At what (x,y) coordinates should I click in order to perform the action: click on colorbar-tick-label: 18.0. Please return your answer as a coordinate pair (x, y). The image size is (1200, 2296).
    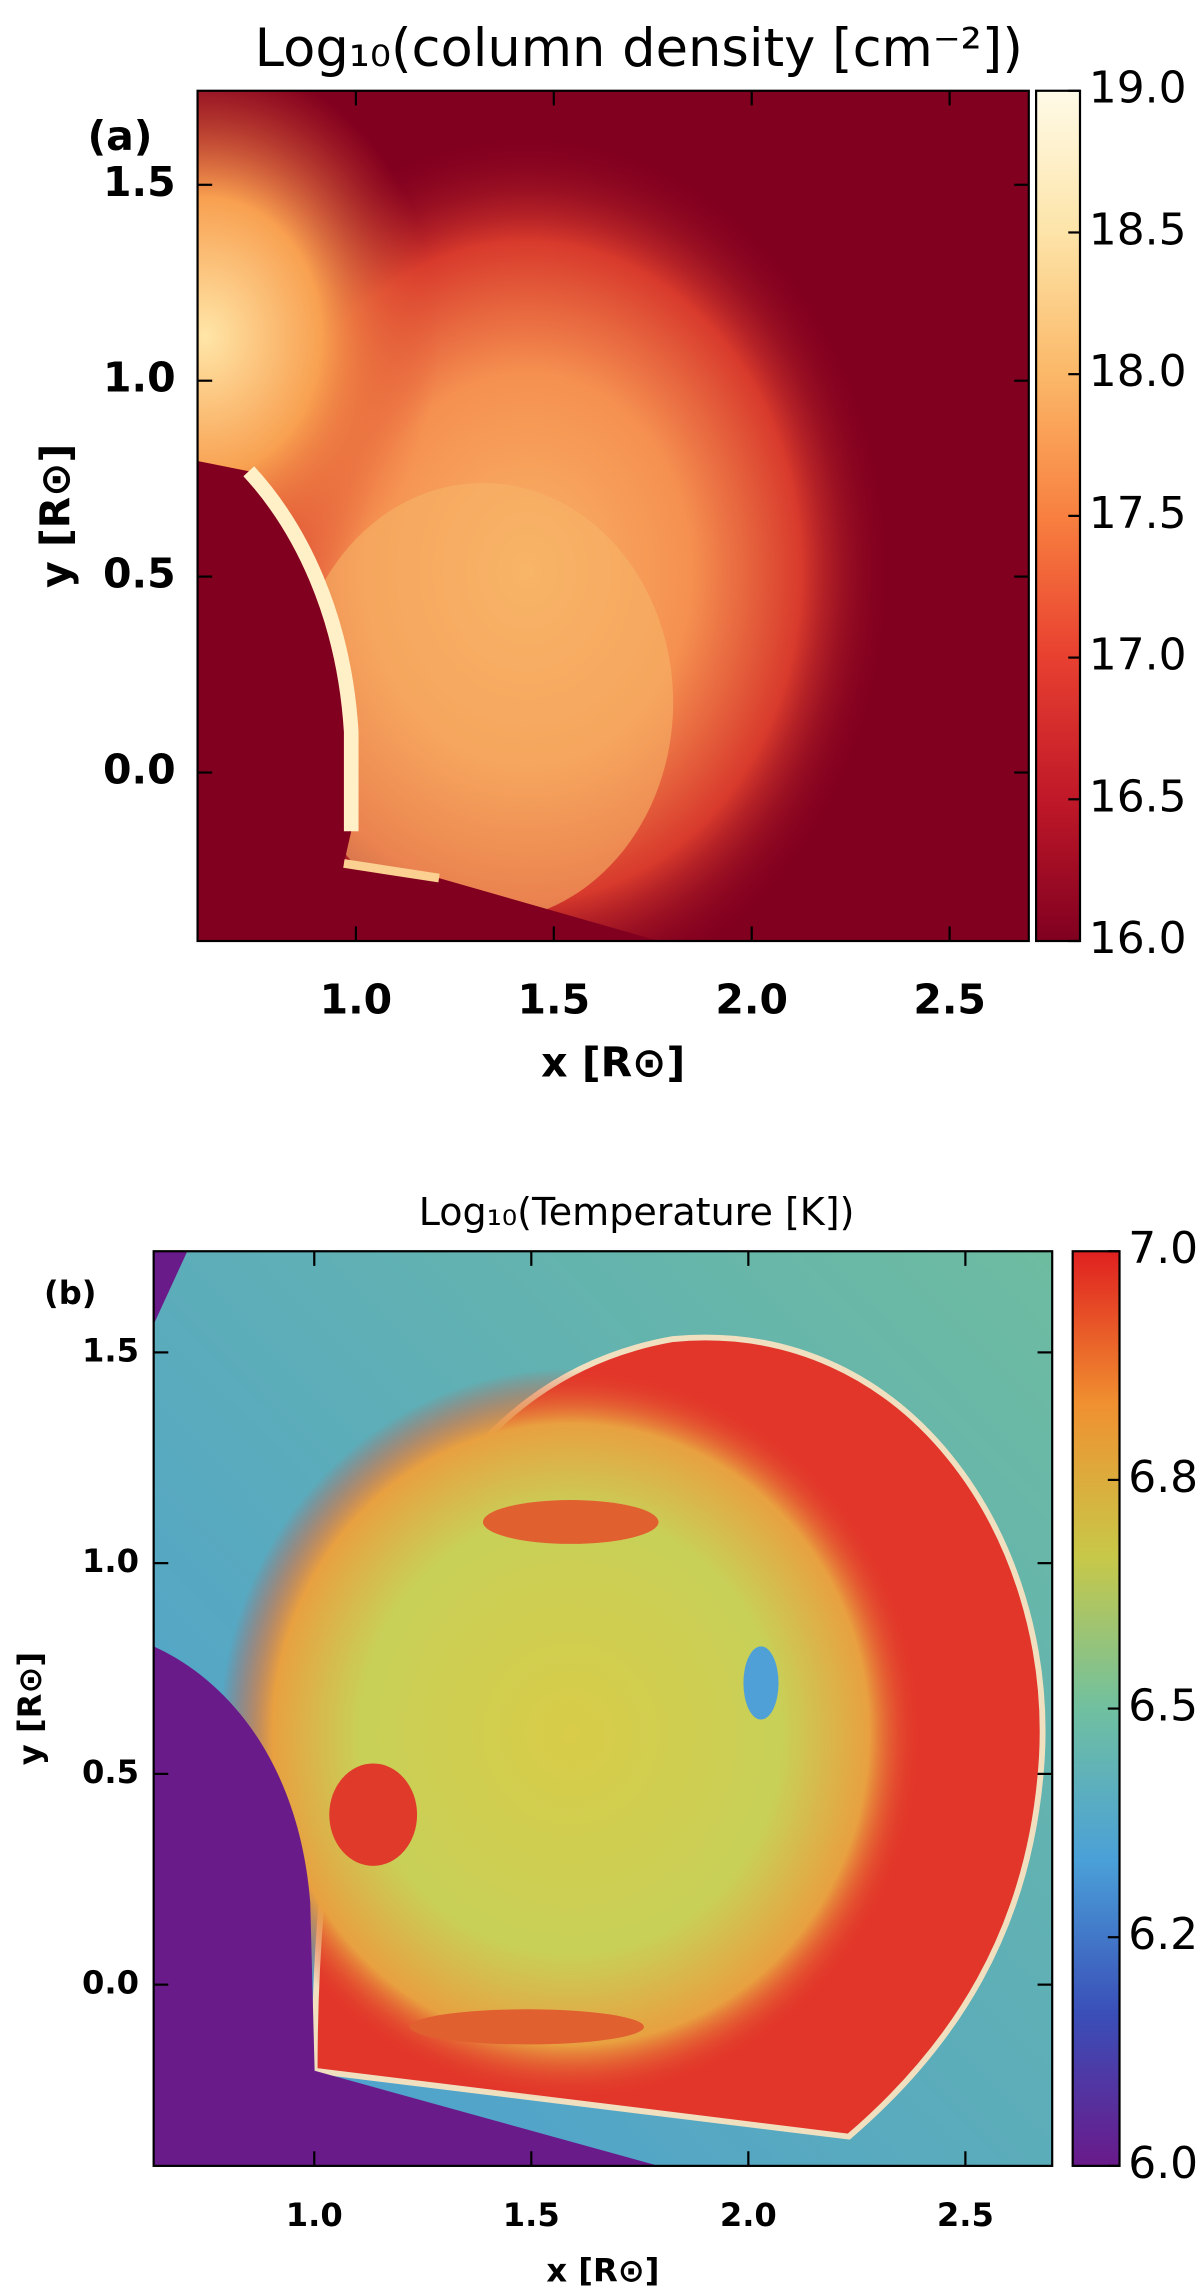
    Looking at the image, I should click on (1138, 371).